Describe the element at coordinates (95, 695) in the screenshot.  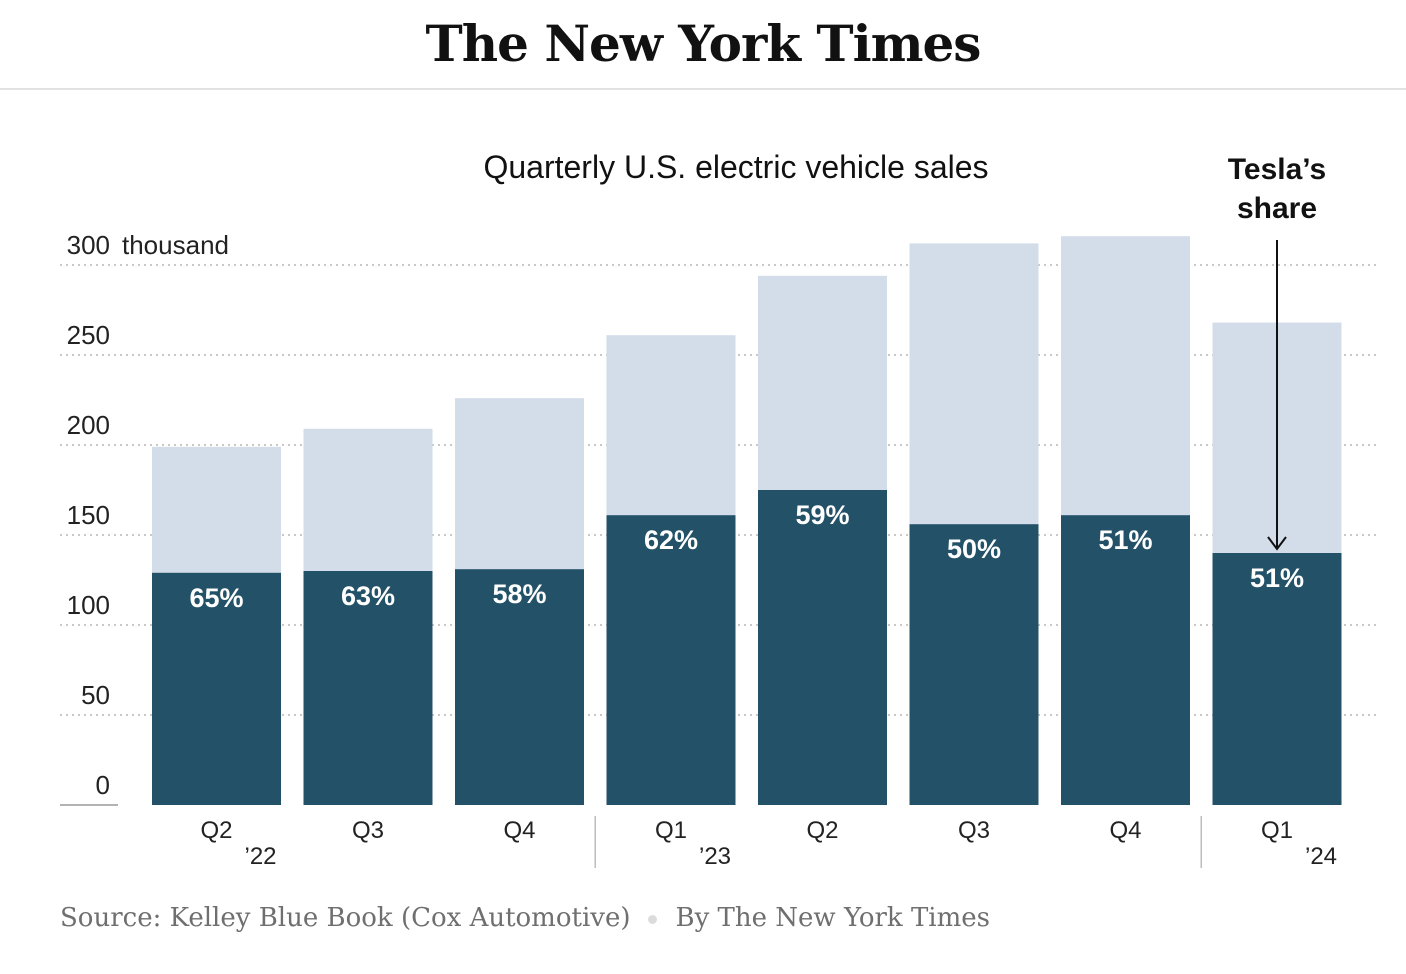
I see `y-tick-label: 50` at that location.